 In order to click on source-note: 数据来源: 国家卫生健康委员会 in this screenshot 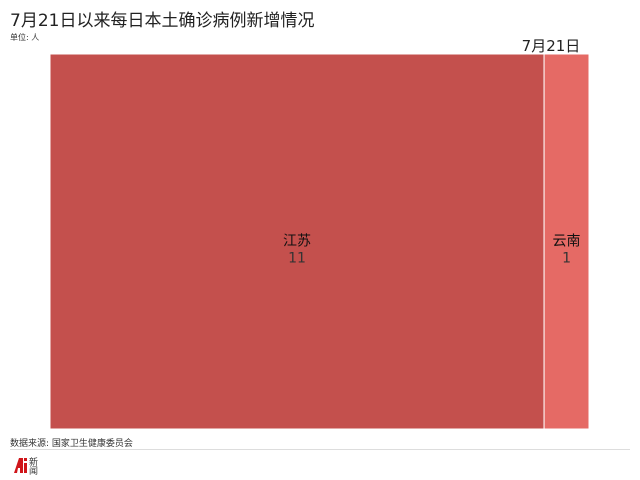, I will do `click(71, 444)`.